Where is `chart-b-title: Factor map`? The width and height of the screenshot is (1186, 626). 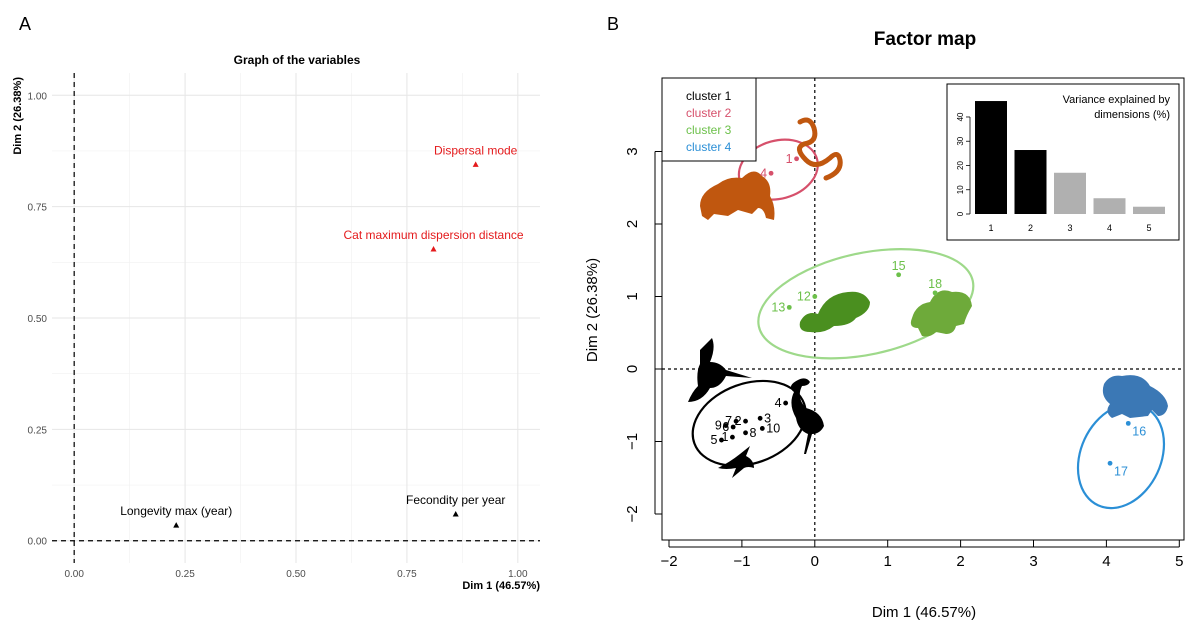 chart-b-title: Factor map is located at coordinates (925, 39).